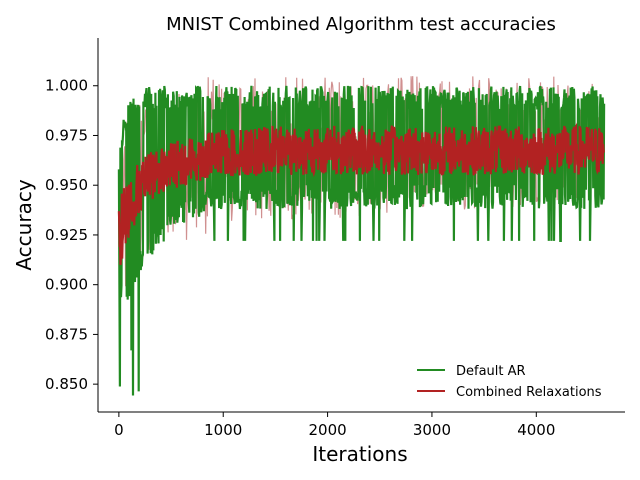 Image resolution: width=640 pixels, height=480 pixels. What do you see at coordinates (119, 430) in the screenshot?
I see `x-tick-label: 0` at bounding box center [119, 430].